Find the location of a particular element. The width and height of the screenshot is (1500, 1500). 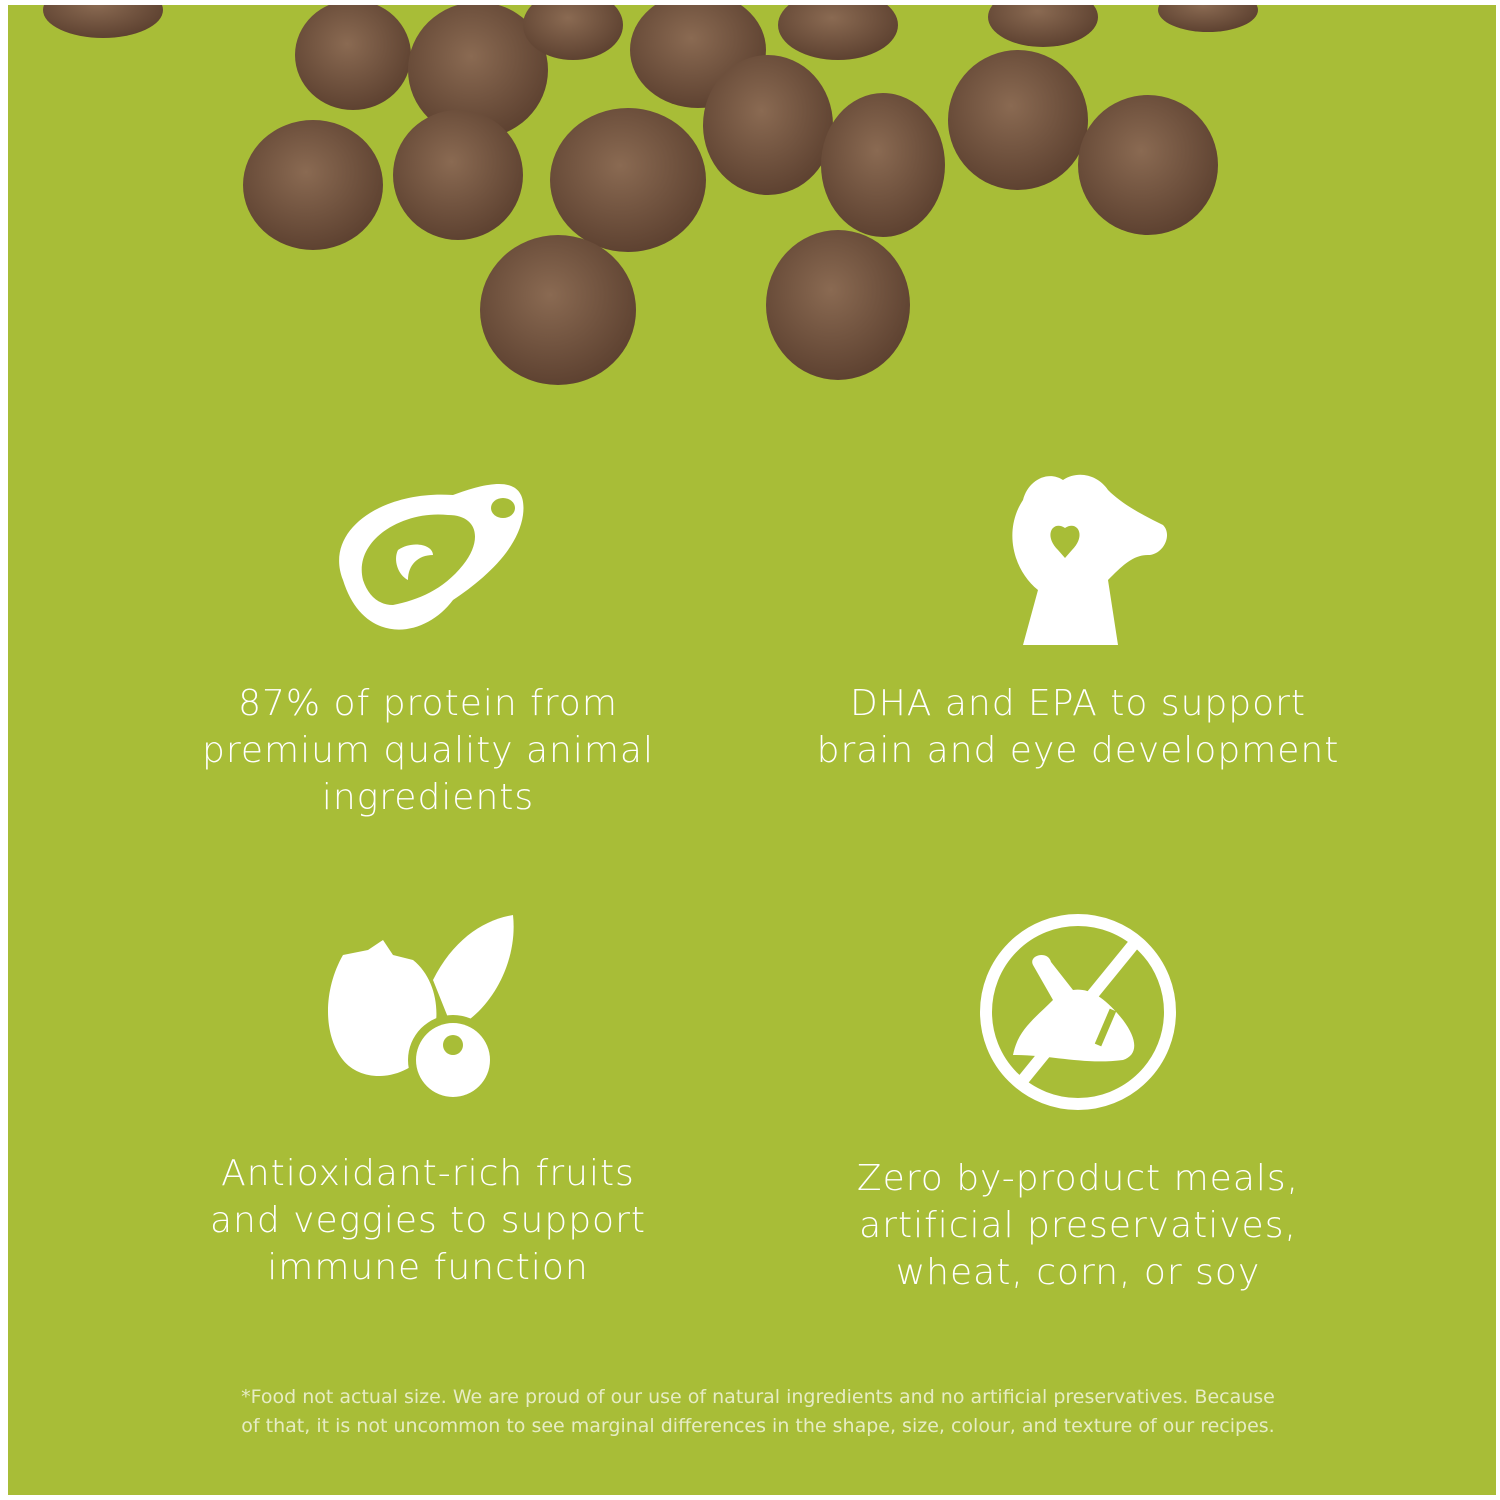

feature-text-line: DHA and EPA to support is located at coordinates (1078, 703).